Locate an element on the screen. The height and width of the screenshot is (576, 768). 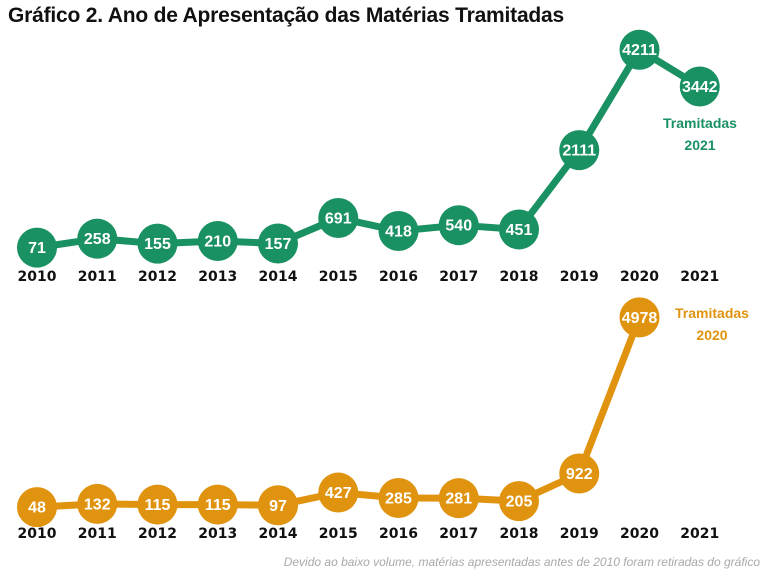
data-label-2017: 540 is located at coordinates (458, 226).